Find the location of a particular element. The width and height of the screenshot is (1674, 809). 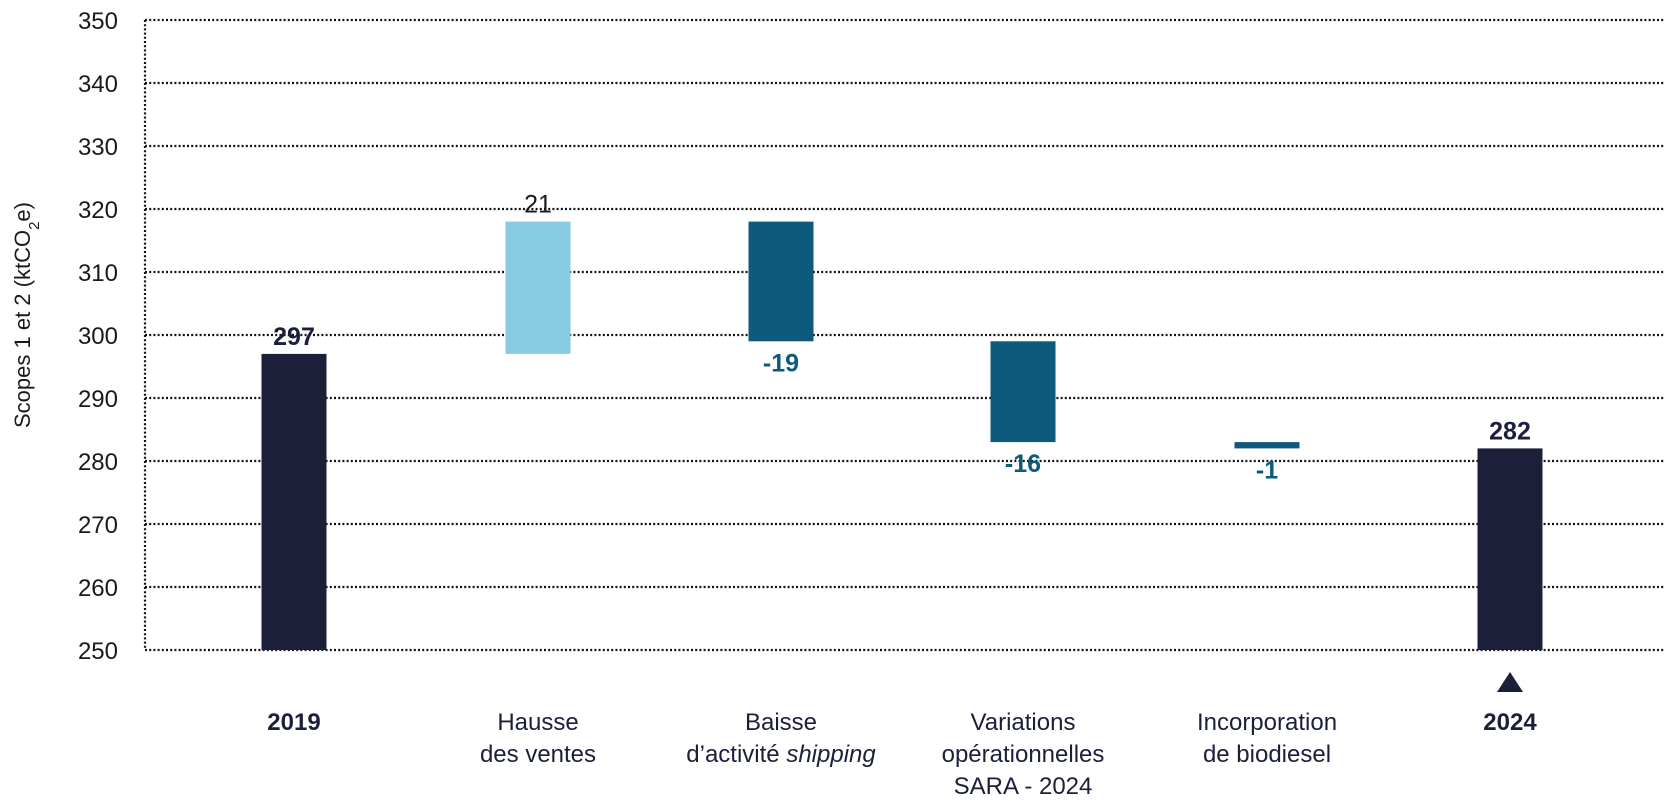

y-axis-ticks: 250 260 270 280 290 300 310 320 330 340 350 is located at coordinates (98, 336).